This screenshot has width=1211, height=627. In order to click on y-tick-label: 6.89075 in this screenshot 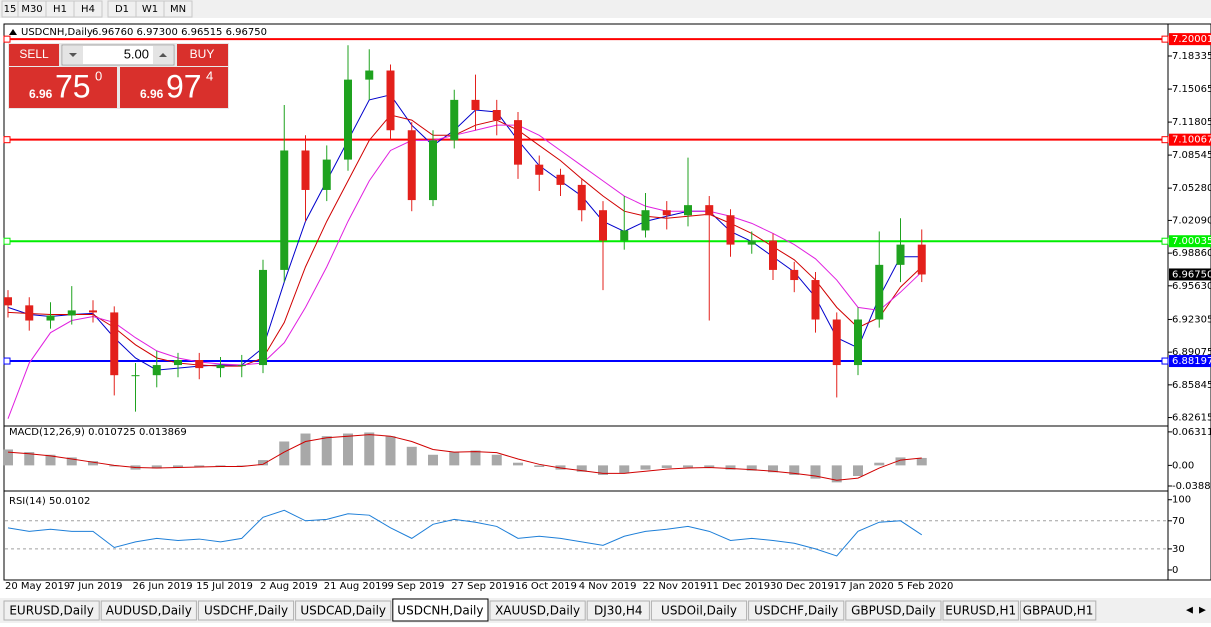, I will do `click(1191, 352)`.